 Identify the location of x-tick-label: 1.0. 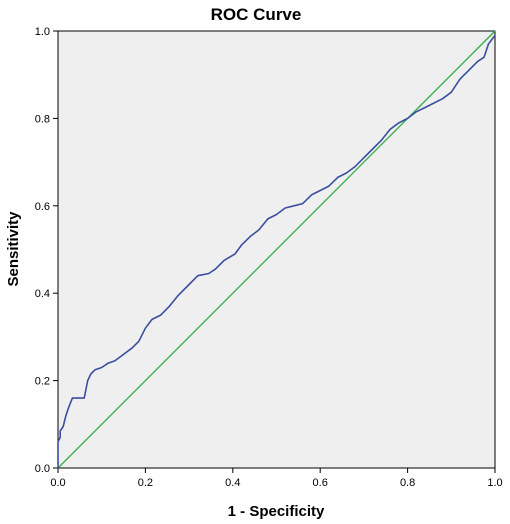
(494, 483).